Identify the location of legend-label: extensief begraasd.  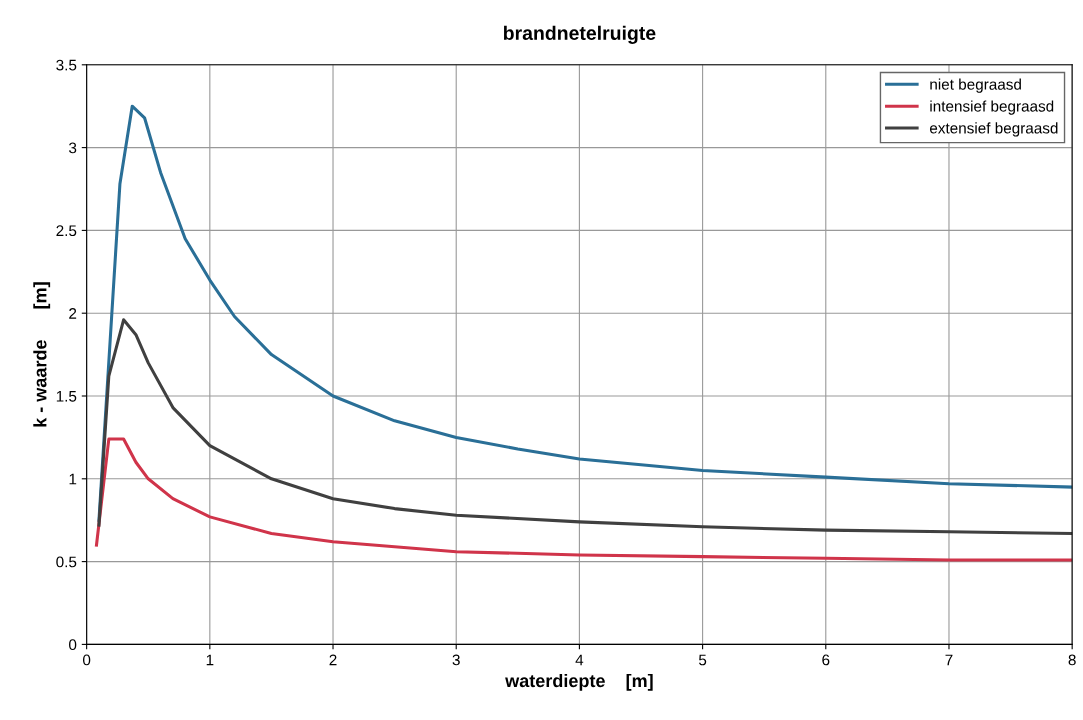
(993, 129).